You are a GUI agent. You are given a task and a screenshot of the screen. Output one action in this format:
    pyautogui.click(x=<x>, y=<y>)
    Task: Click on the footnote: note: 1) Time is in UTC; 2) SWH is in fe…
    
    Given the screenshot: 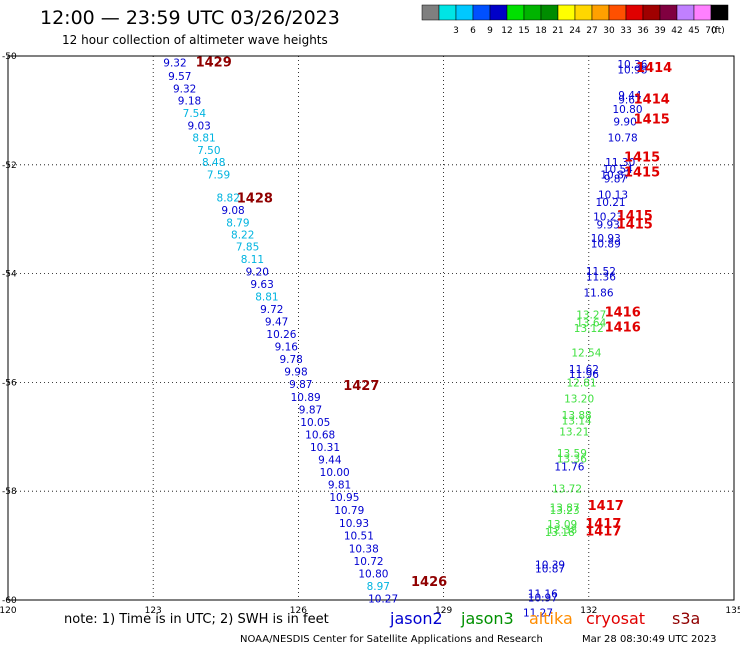 What is the action you would take?
    pyautogui.click(x=196, y=619)
    